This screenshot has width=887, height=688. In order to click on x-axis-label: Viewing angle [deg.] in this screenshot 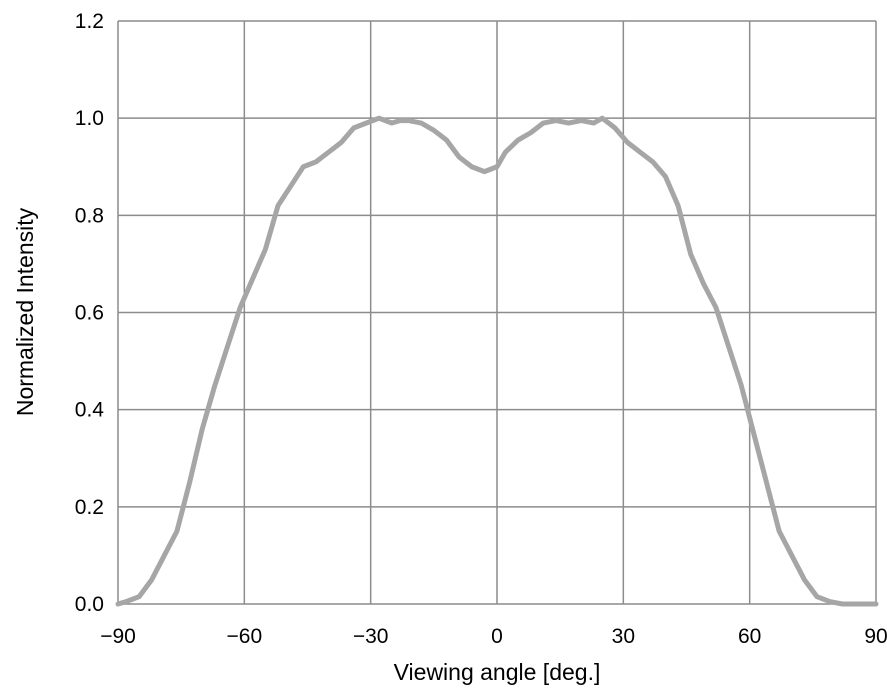, I will do `click(497, 672)`.